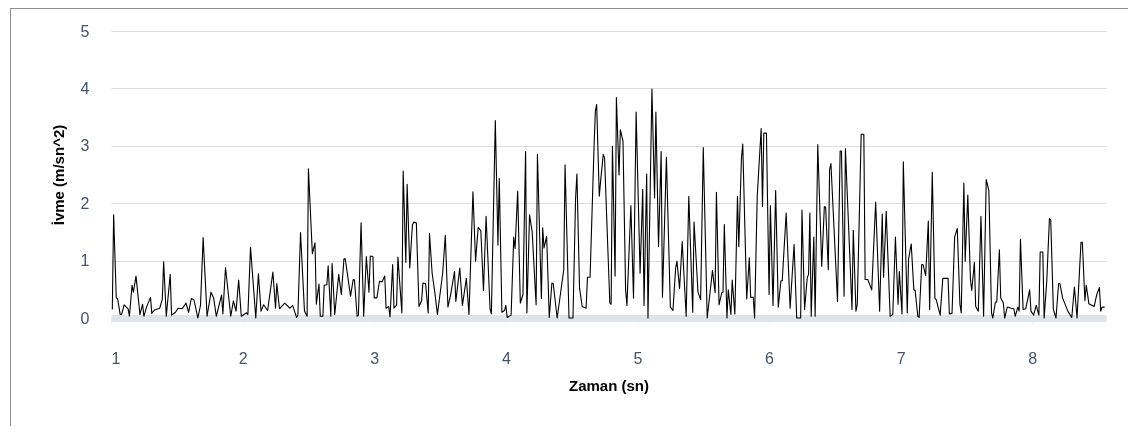 This screenshot has height=437, width=1142. What do you see at coordinates (243, 358) in the screenshot?
I see `x-tick-label: 2` at bounding box center [243, 358].